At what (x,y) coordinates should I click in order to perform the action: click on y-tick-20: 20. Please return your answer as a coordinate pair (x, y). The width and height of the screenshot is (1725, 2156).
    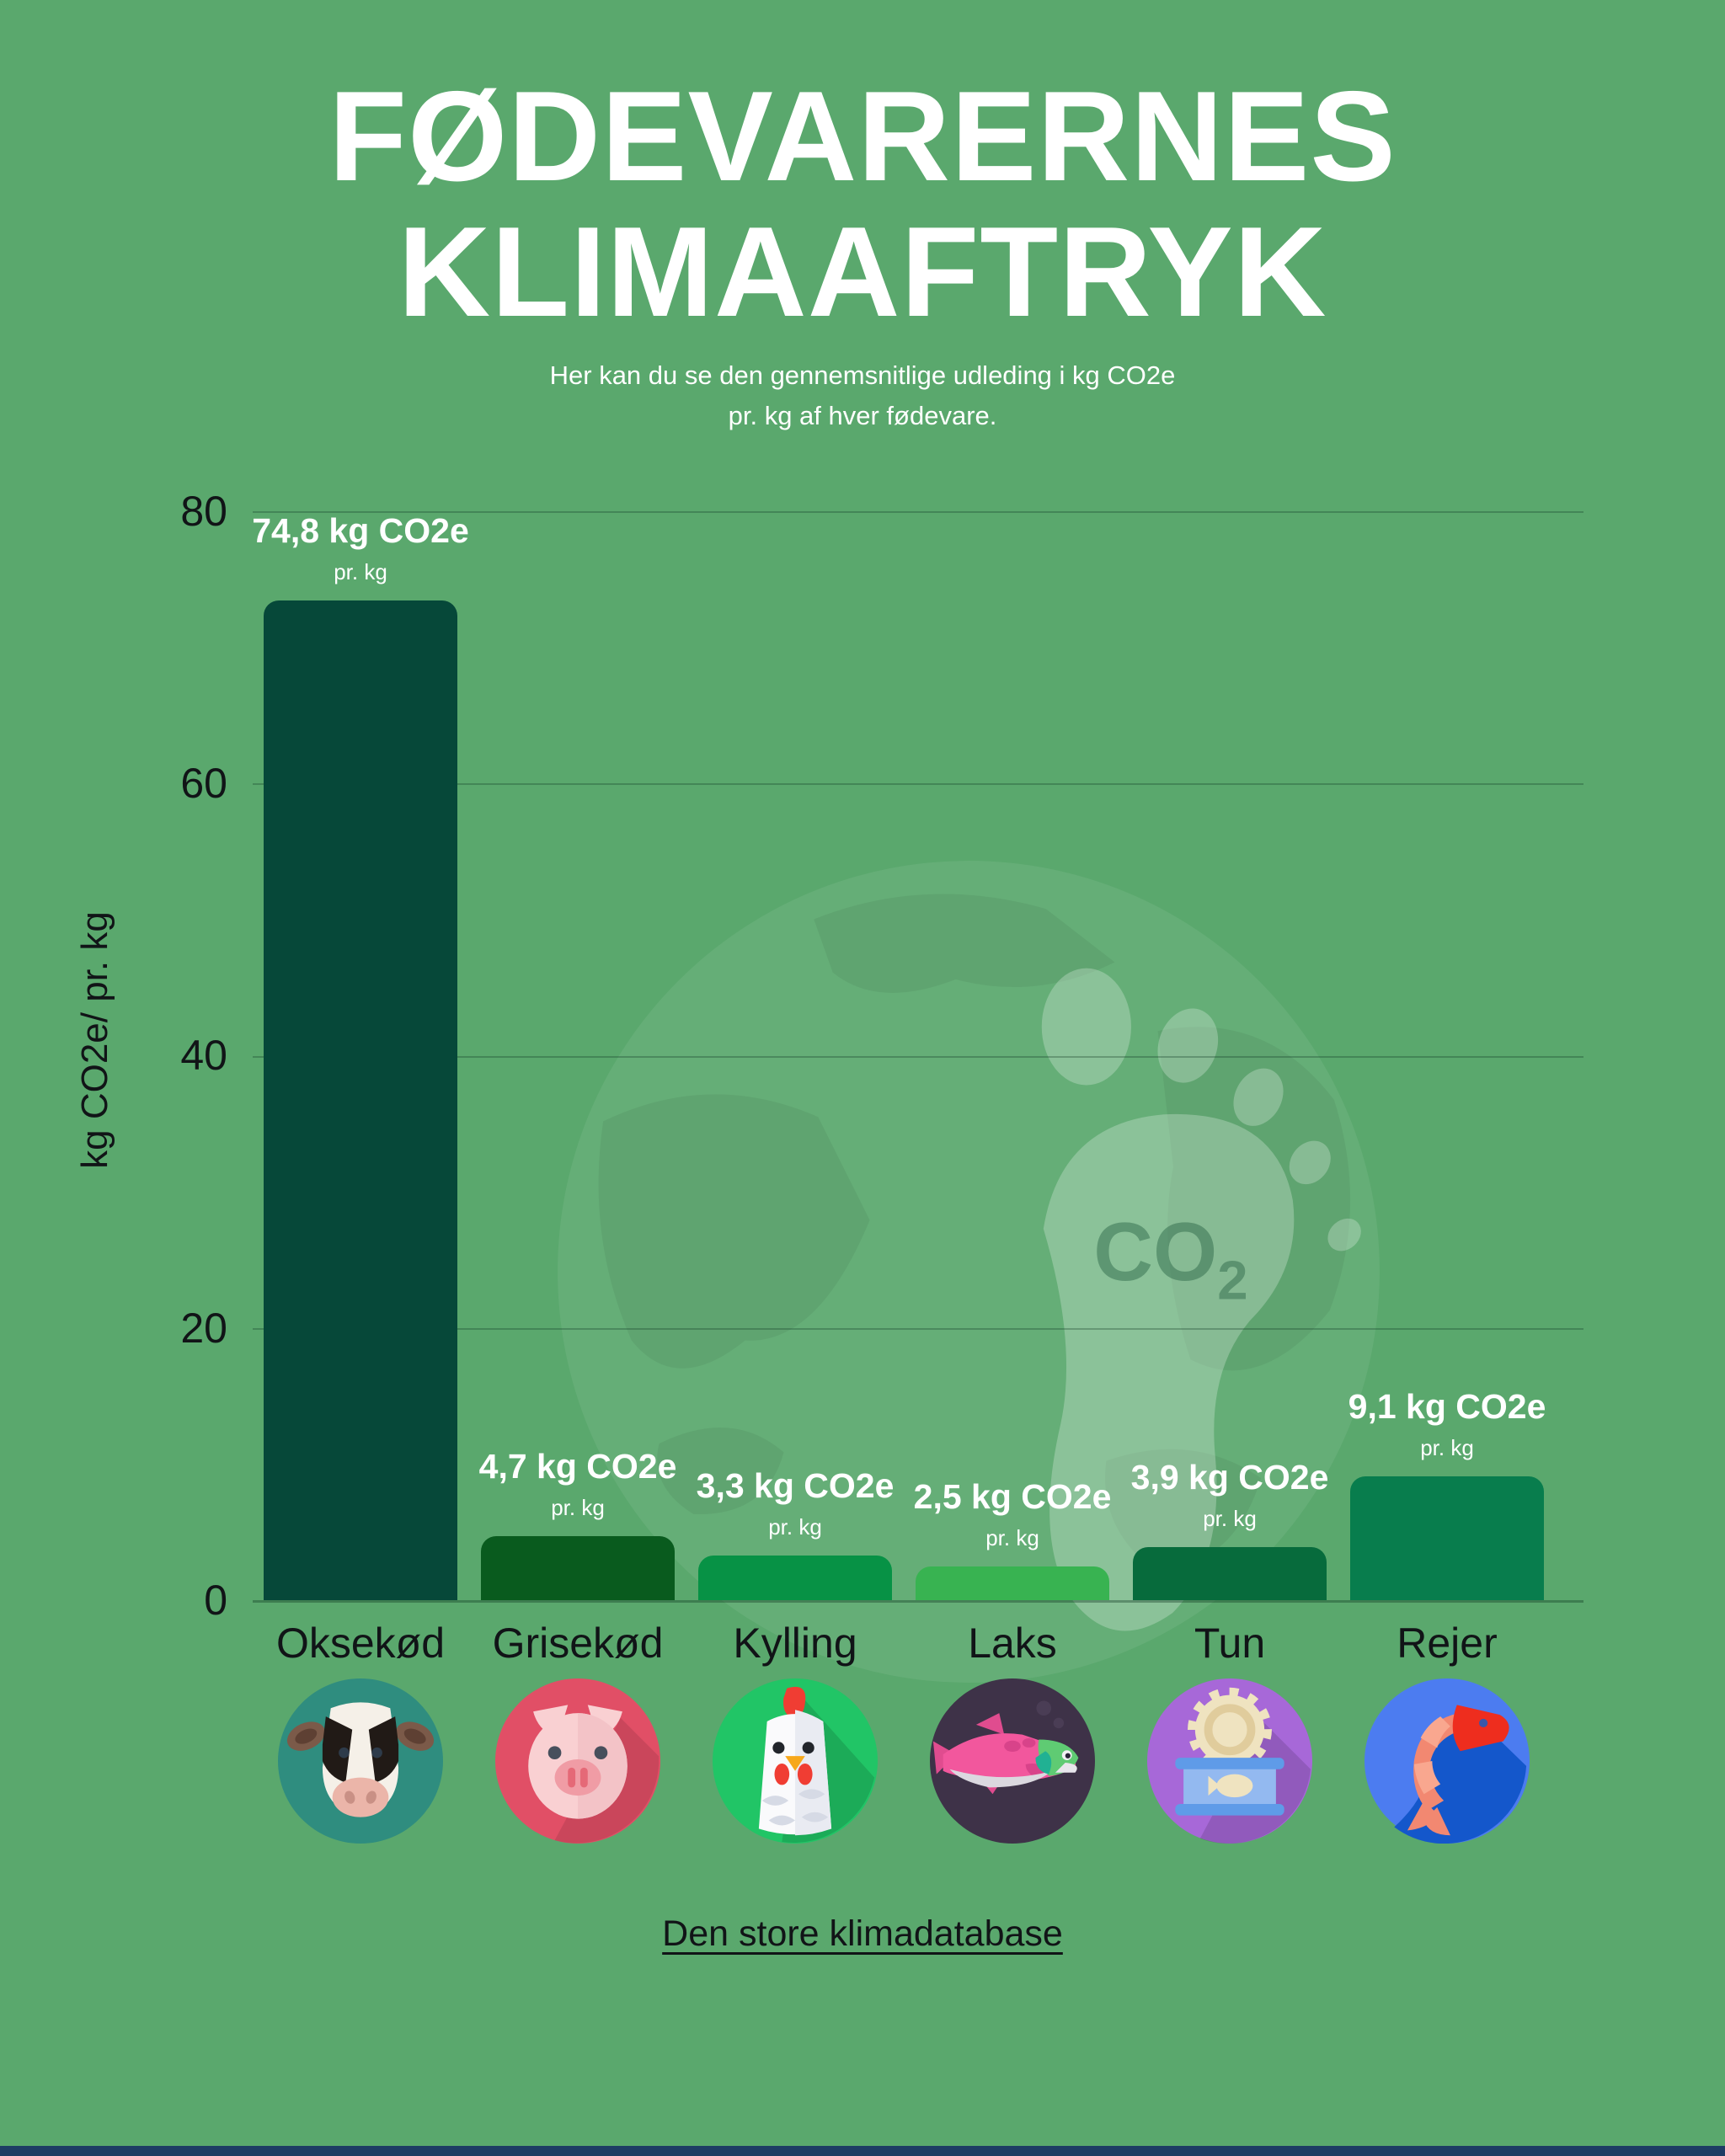
    Looking at the image, I should click on (203, 1328).